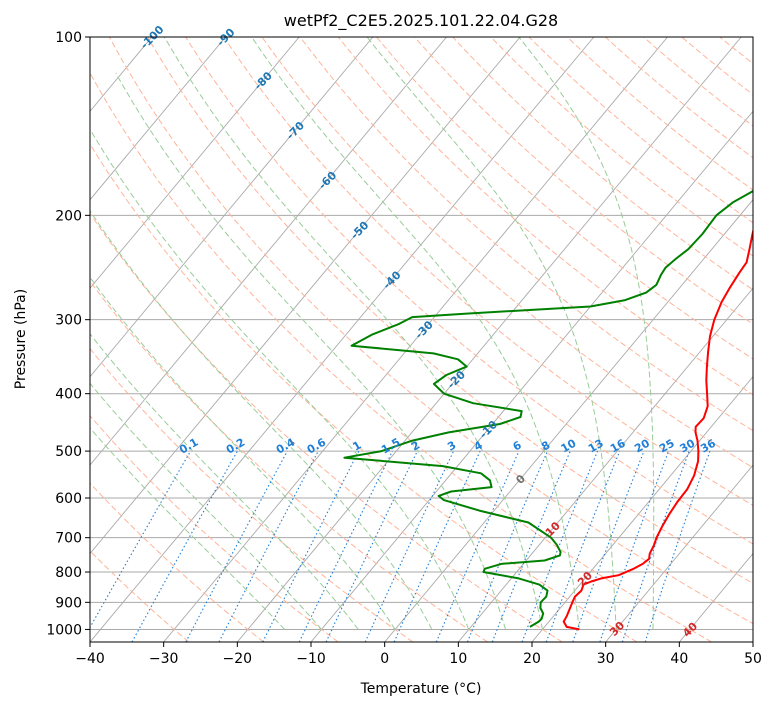 This screenshot has height=708, width=775. I want to click on x-tick-label: 20, so click(532, 659).